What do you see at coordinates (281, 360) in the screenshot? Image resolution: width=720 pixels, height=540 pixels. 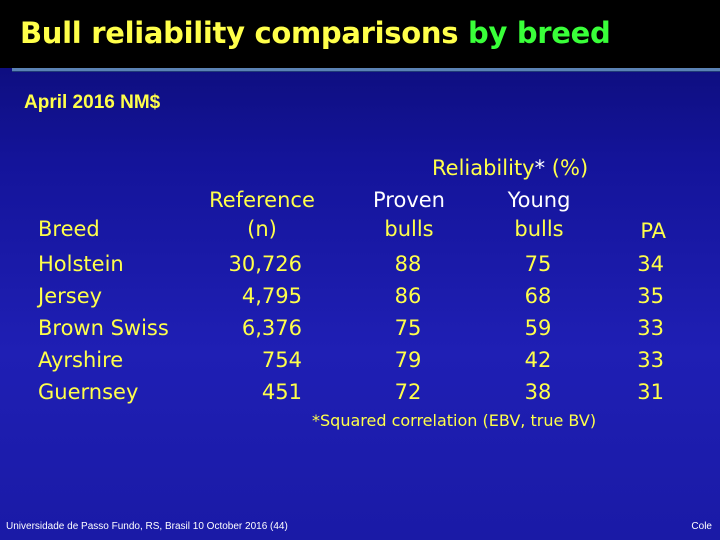 I see `cell-reference: 754` at bounding box center [281, 360].